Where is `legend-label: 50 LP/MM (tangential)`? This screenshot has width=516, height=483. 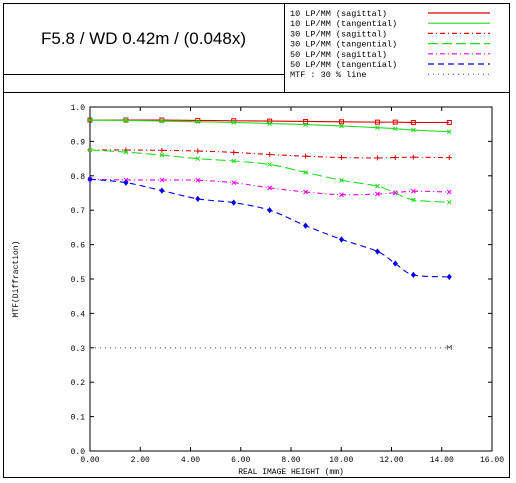 legend-label: 50 LP/MM (tangential) is located at coordinates (343, 65).